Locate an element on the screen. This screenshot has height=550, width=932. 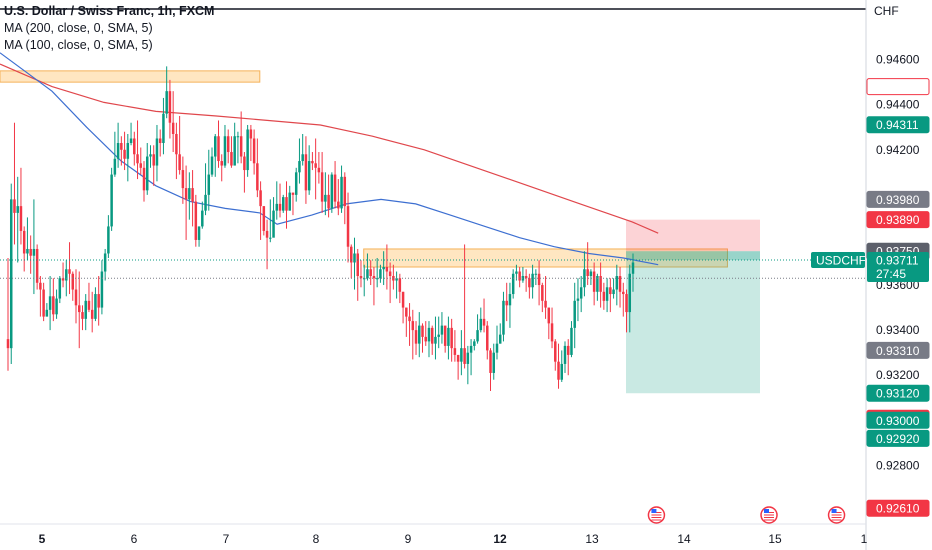
price-badge-label: 0.93000 is located at coordinates (898, 421).